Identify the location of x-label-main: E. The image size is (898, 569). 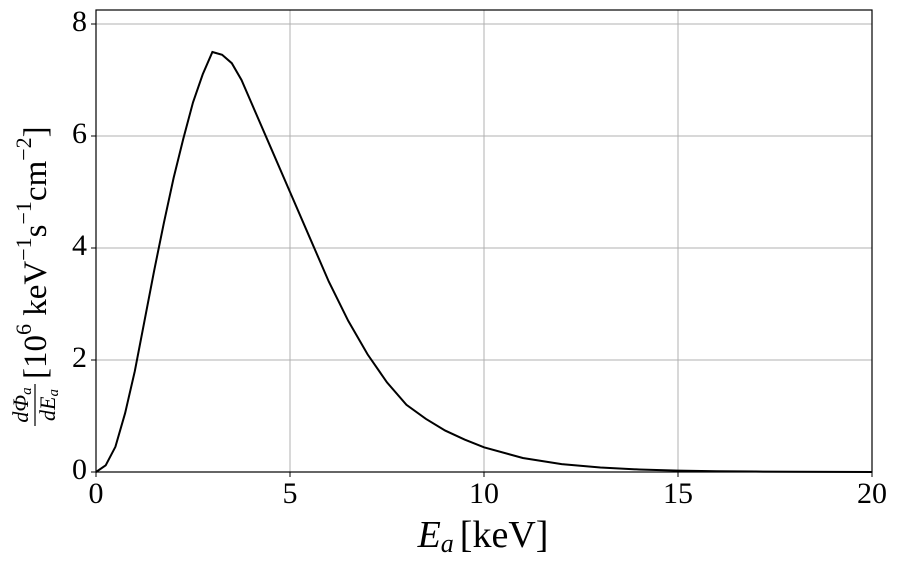
(429, 535).